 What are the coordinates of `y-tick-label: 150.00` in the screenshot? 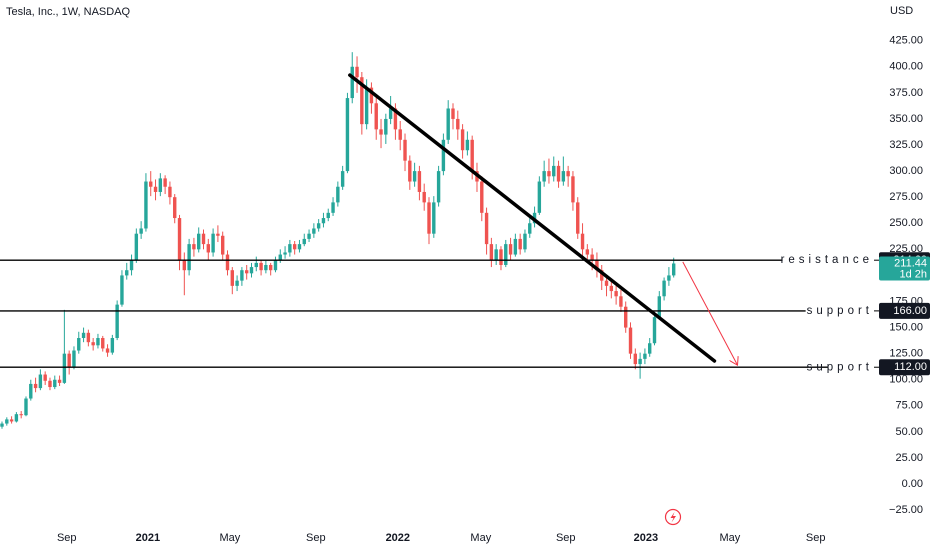 It's located at (906, 327).